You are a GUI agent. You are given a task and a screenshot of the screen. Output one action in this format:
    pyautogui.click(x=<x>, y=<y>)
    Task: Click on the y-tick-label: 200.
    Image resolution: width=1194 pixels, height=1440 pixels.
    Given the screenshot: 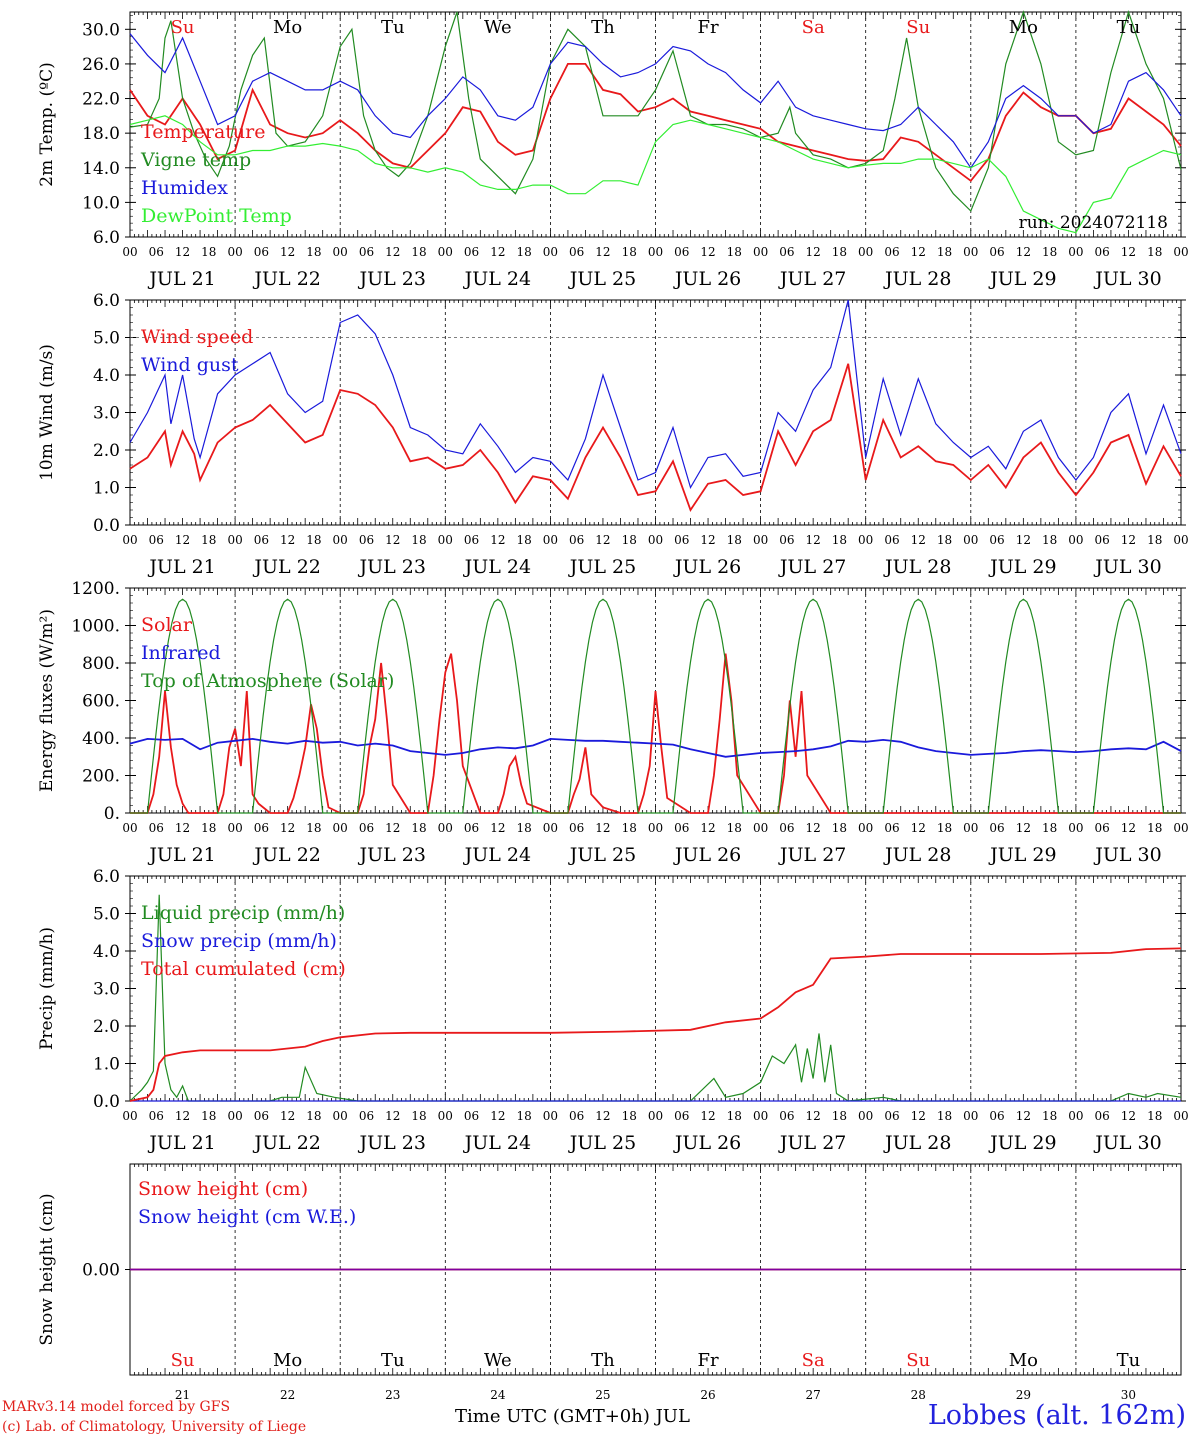 What is the action you would take?
    pyautogui.click(x=101, y=777)
    